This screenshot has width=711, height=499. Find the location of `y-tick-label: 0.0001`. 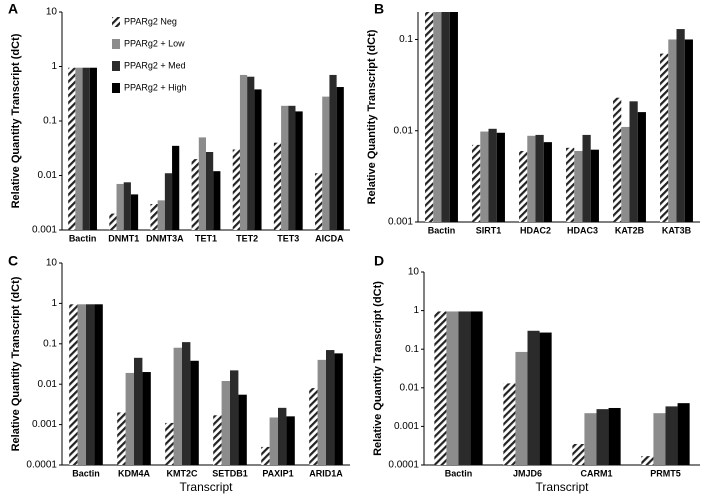

y-tick-label: 0.0001 is located at coordinates (403, 465).